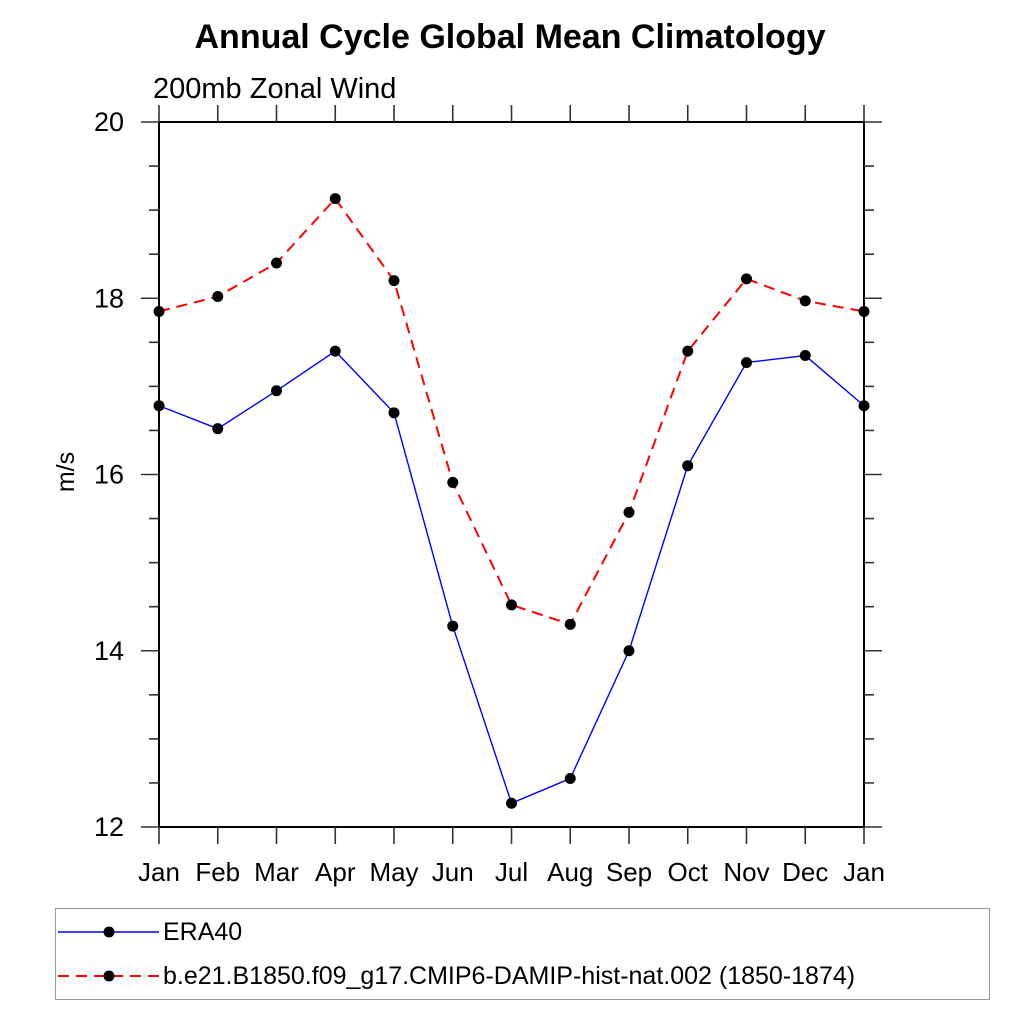  Describe the element at coordinates (276, 872) in the screenshot. I see `x-tick-label: Mar` at that location.